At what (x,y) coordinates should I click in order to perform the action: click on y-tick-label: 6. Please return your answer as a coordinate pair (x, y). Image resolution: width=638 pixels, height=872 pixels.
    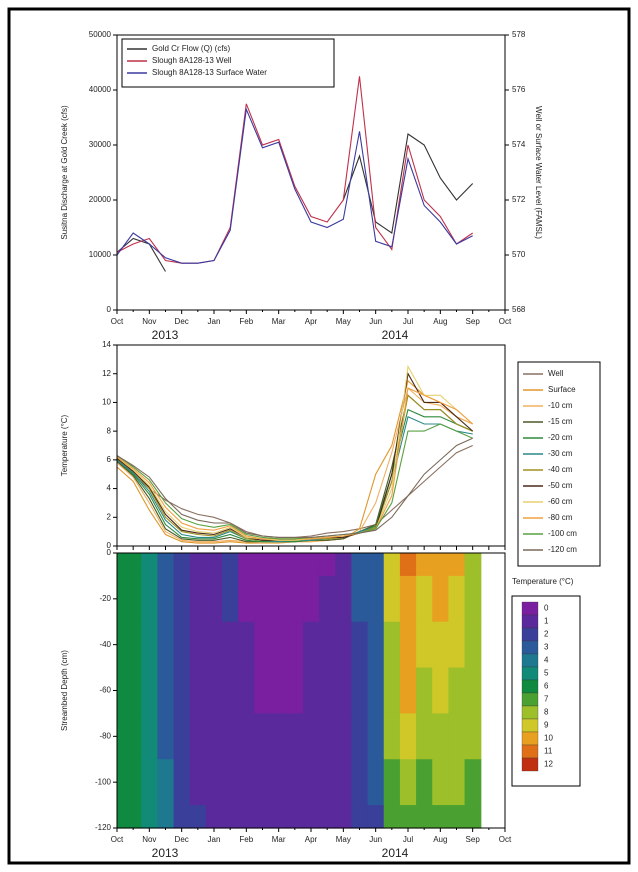
    Looking at the image, I should click on (109, 459).